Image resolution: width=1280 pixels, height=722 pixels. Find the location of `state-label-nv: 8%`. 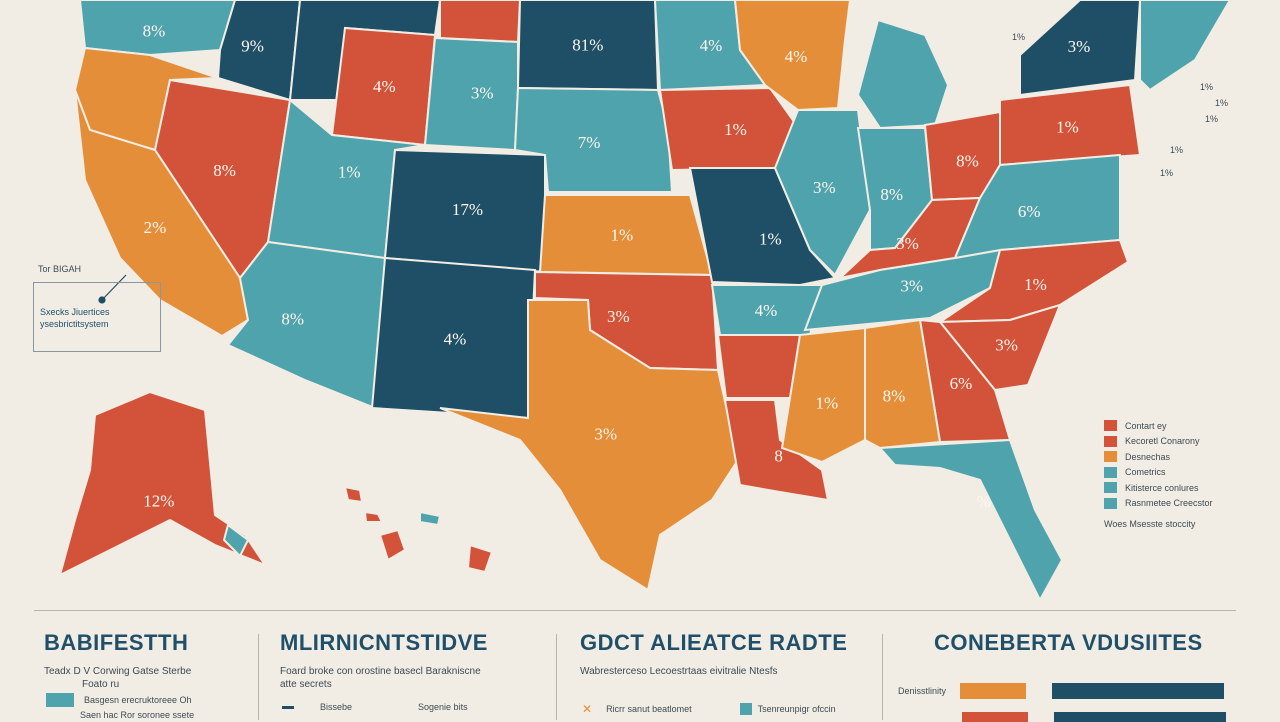

state-label-nv: 8% is located at coordinates (224, 170).